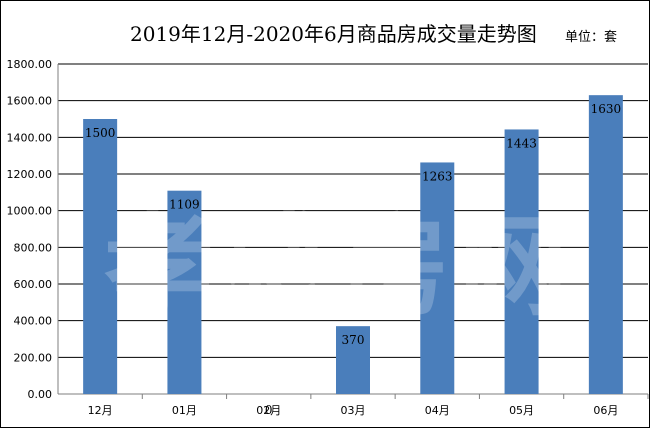 The height and width of the screenshot is (428, 650). I want to click on y-tick-label: 0.00, so click(40, 394).